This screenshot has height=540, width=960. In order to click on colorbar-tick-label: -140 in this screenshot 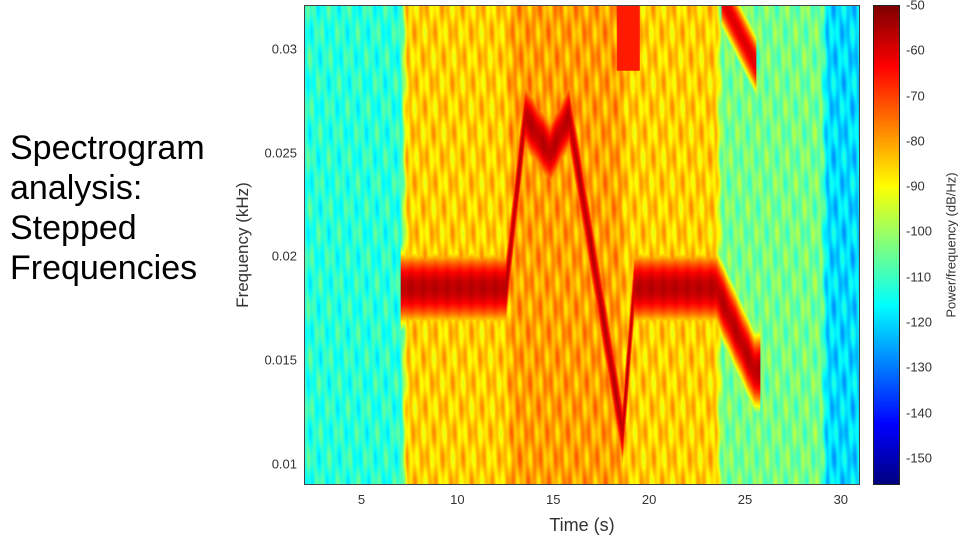, I will do `click(919, 413)`.